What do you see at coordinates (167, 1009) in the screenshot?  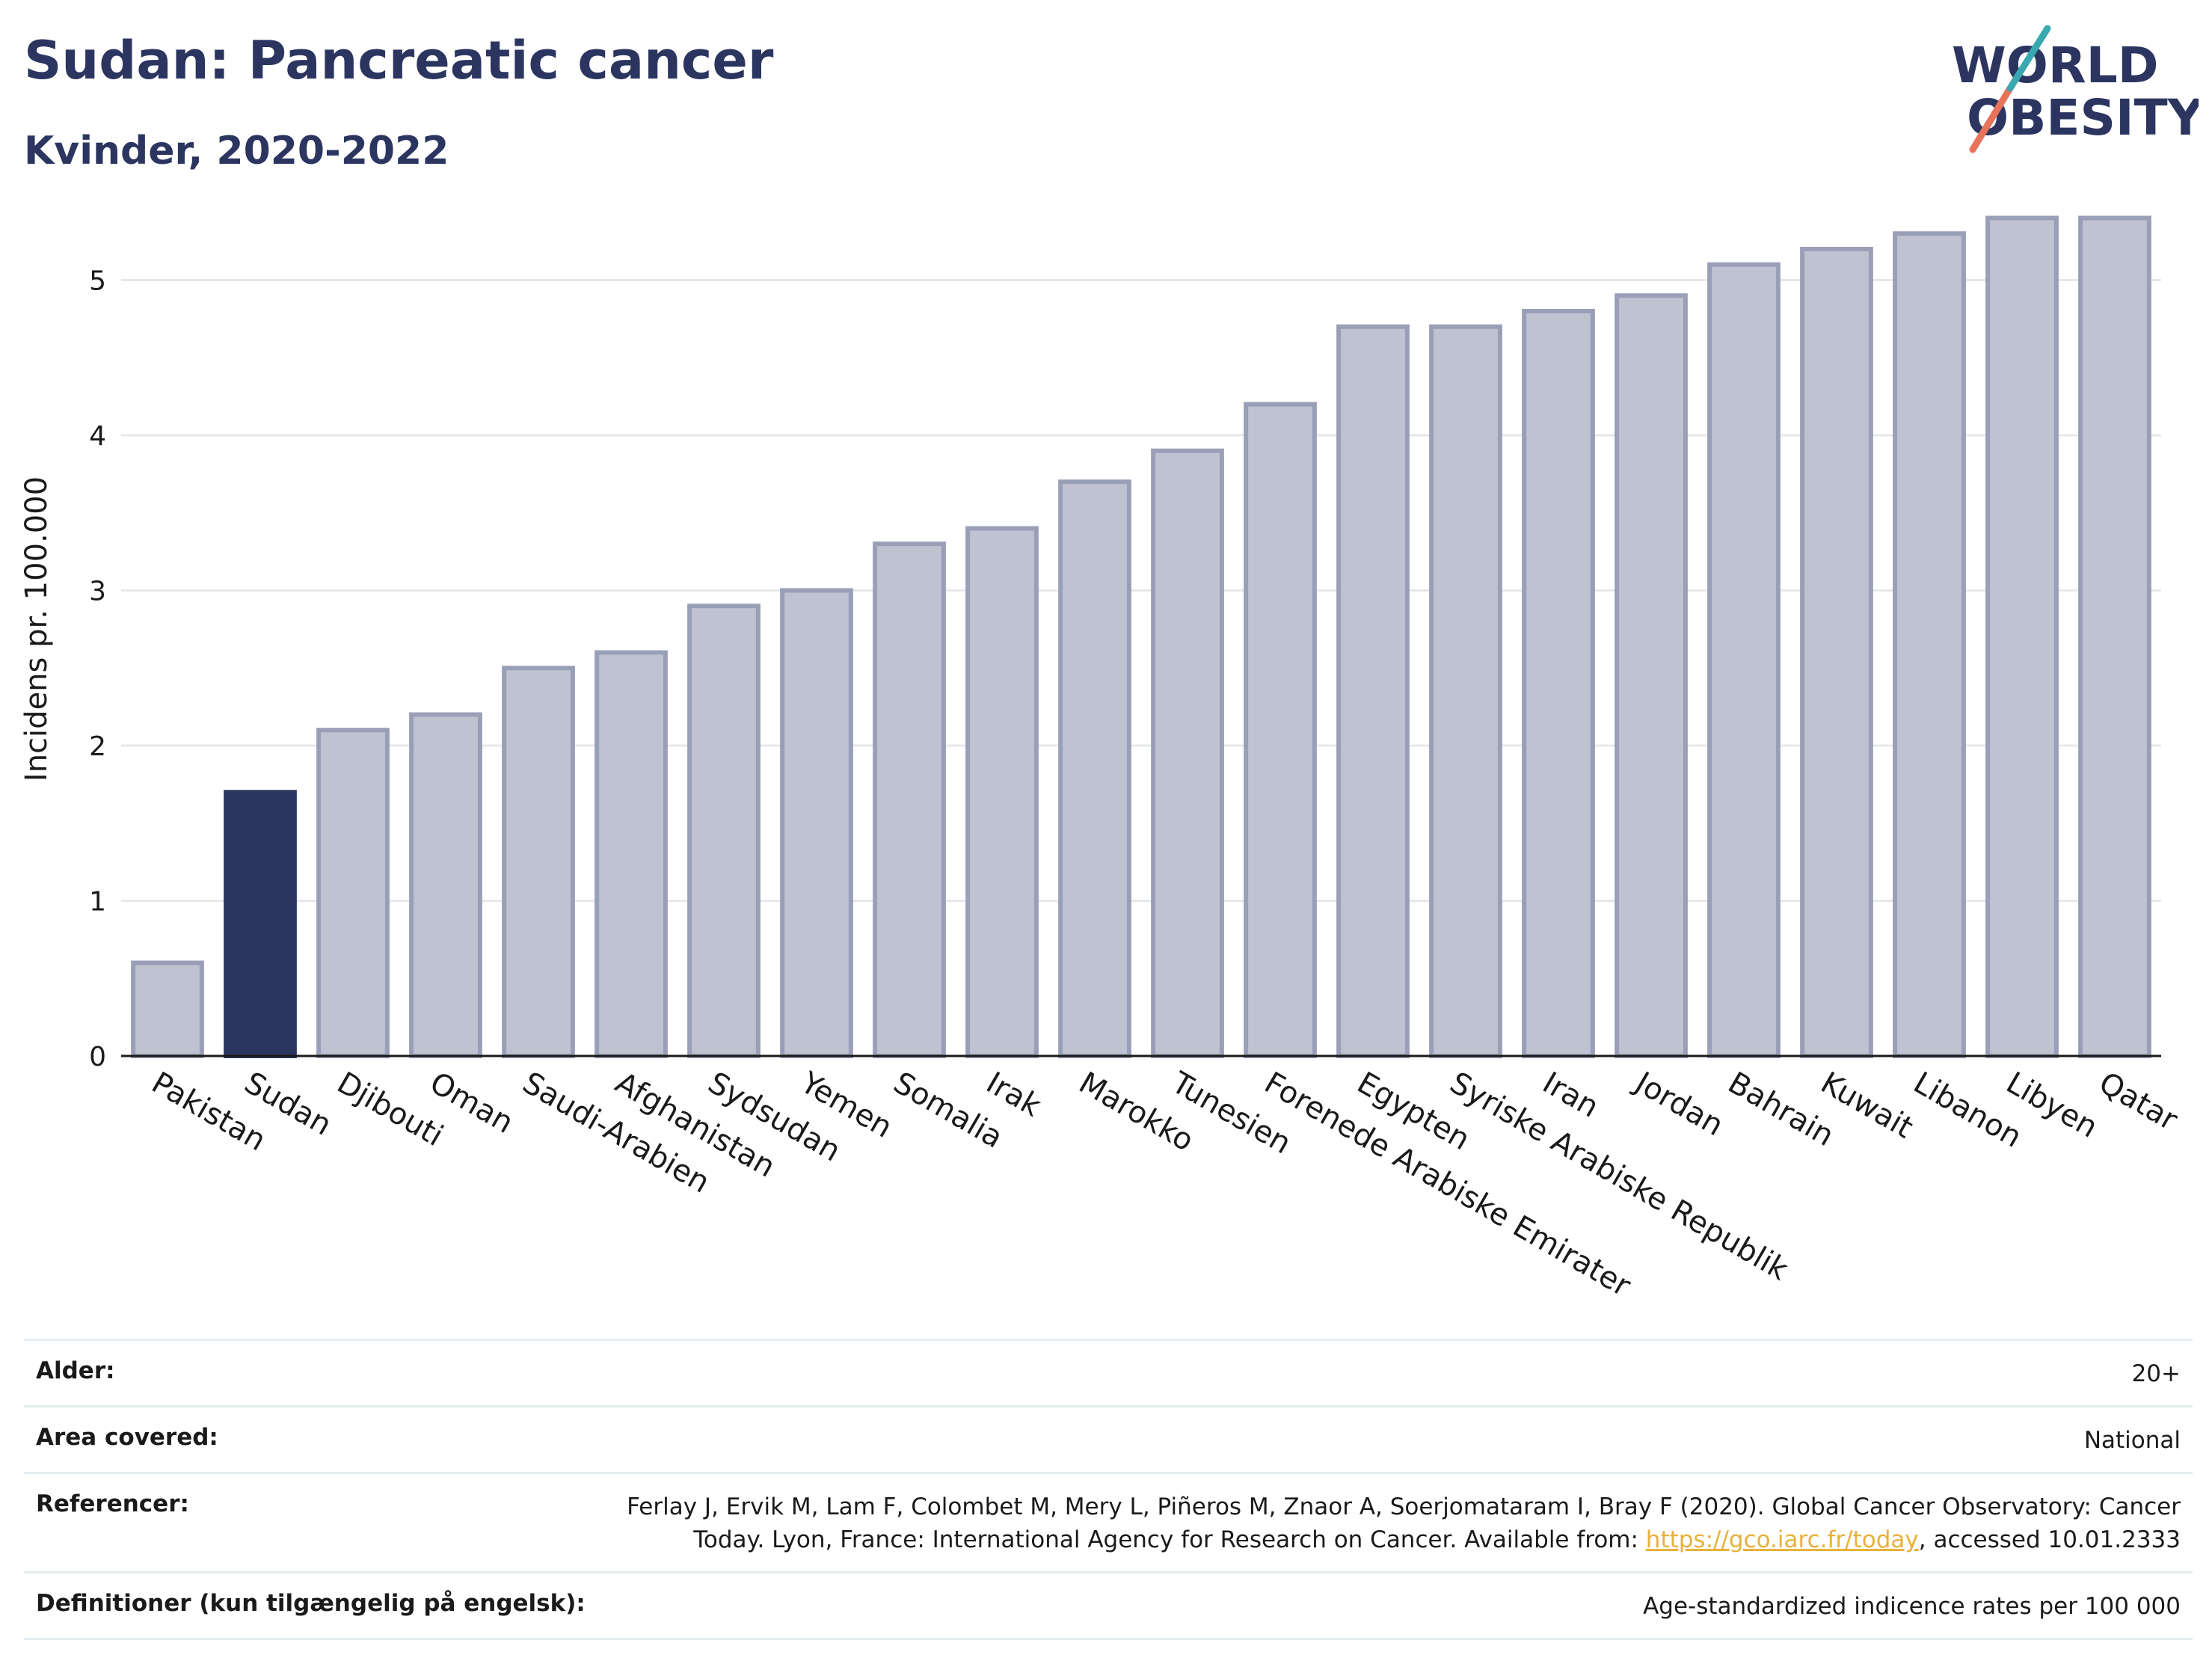 I see `bar-pakistan` at bounding box center [167, 1009].